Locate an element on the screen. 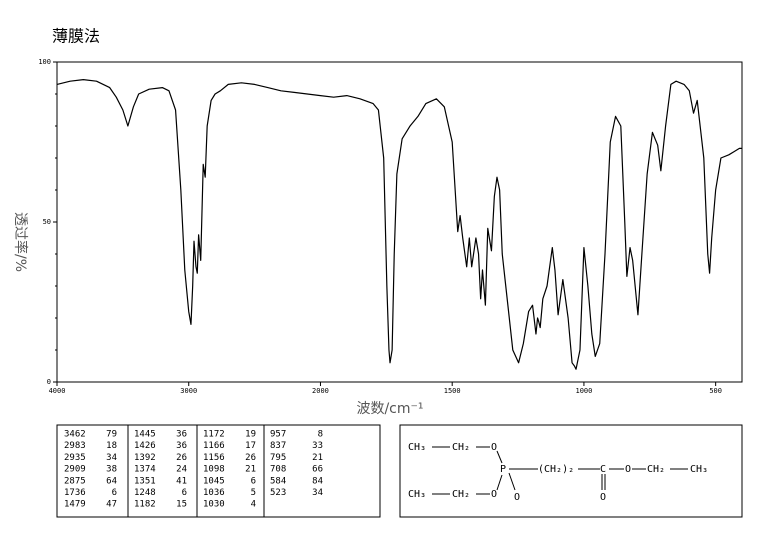  peak-wavenumber: 795 is located at coordinates (278, 458).